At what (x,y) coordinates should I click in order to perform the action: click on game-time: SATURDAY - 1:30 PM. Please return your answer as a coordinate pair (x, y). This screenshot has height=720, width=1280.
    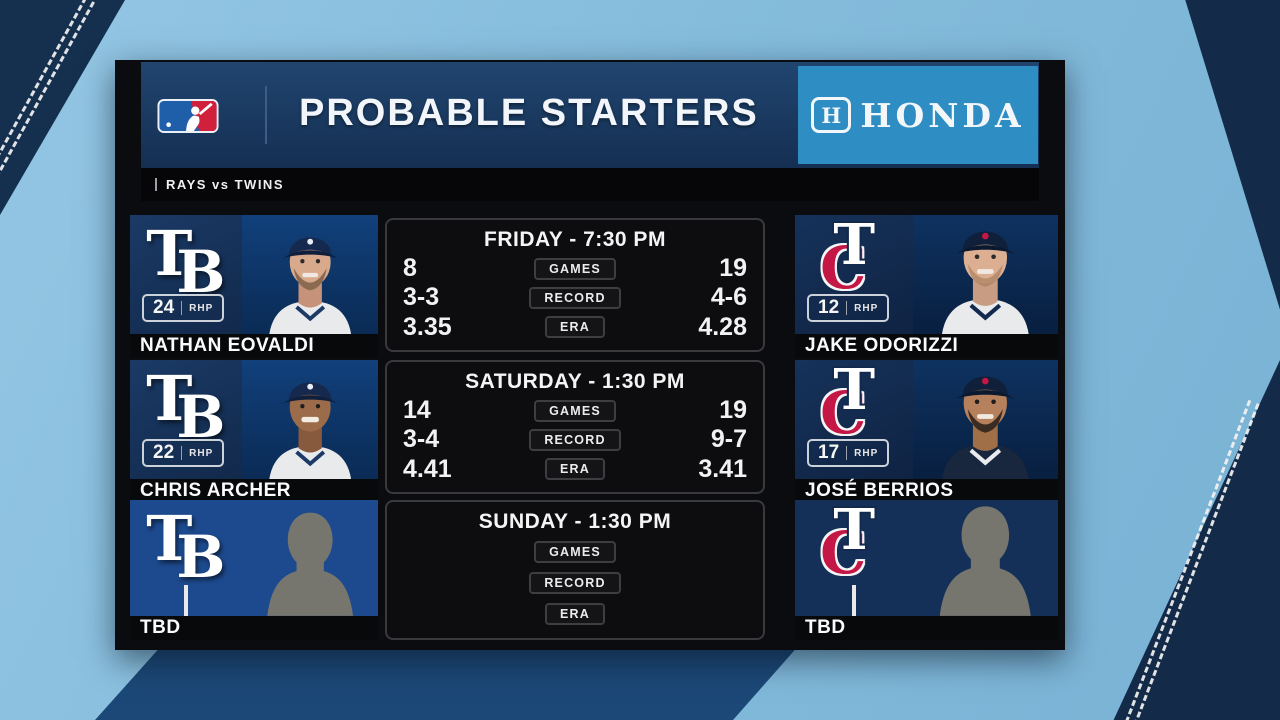
    Looking at the image, I should click on (575, 381).